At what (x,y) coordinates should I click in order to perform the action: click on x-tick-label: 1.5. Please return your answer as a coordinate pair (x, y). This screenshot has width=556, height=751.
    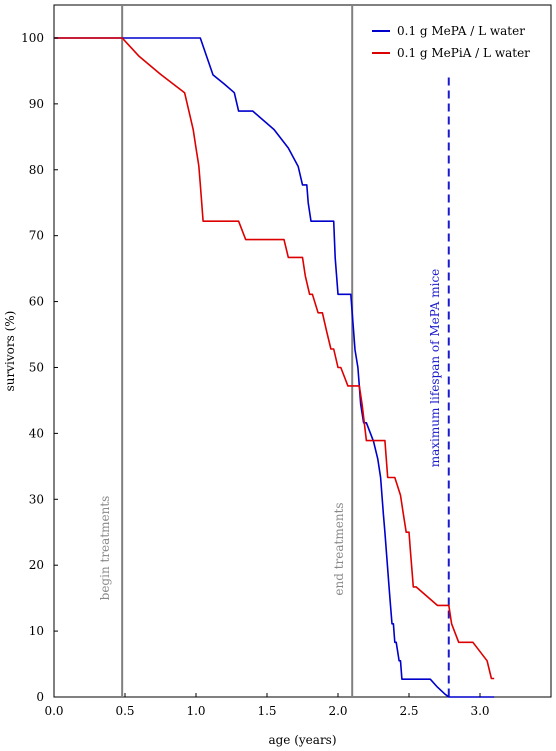
    Looking at the image, I should click on (266, 711).